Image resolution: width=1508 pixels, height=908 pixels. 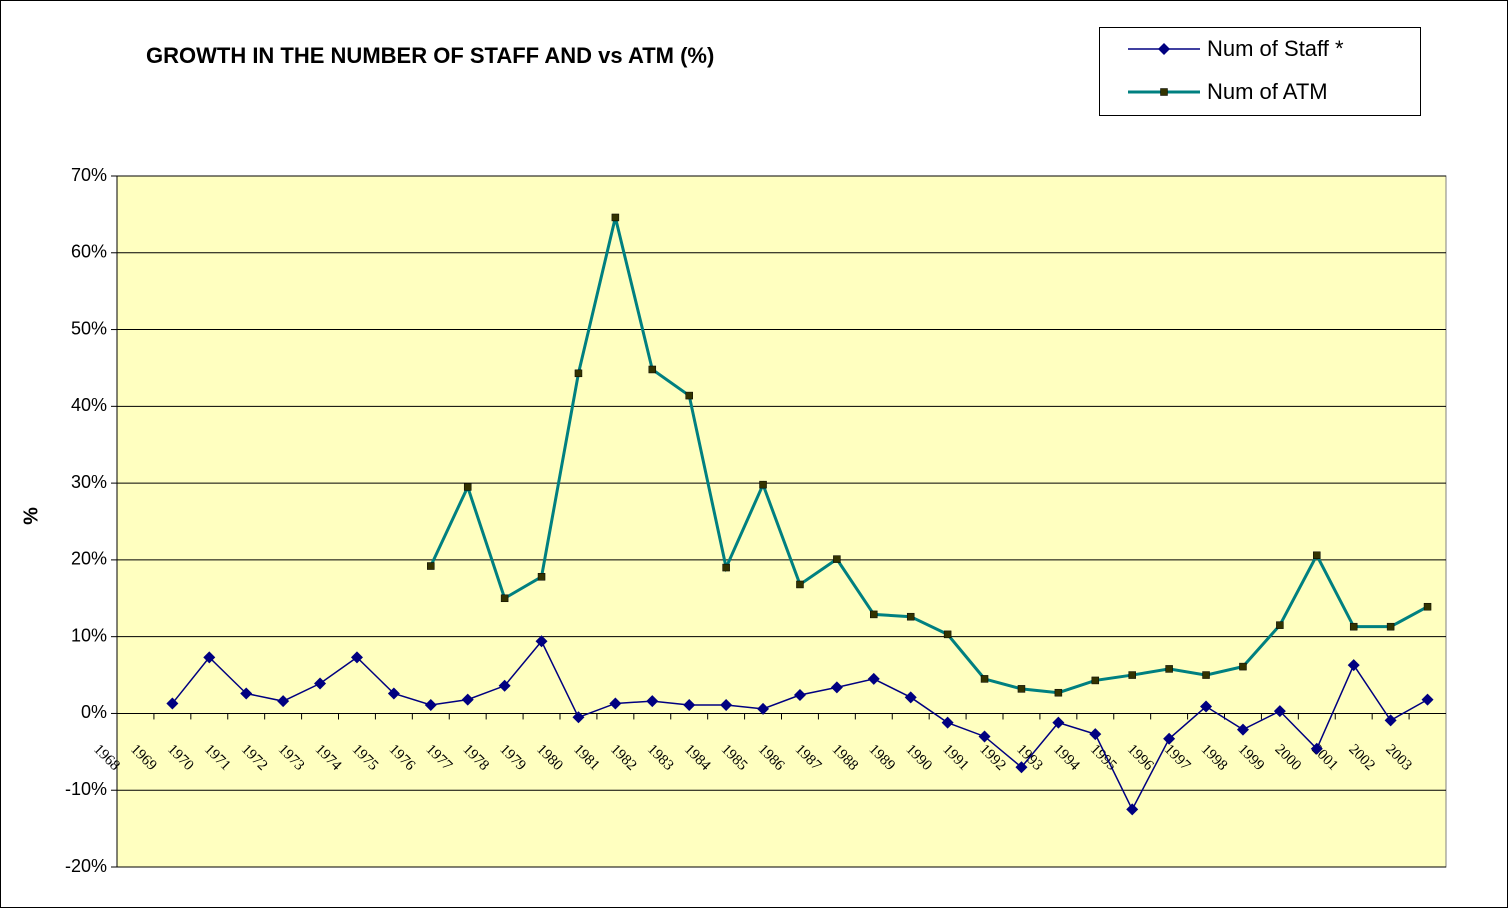 I want to click on y-tick-label: 60%, so click(x=89, y=252).